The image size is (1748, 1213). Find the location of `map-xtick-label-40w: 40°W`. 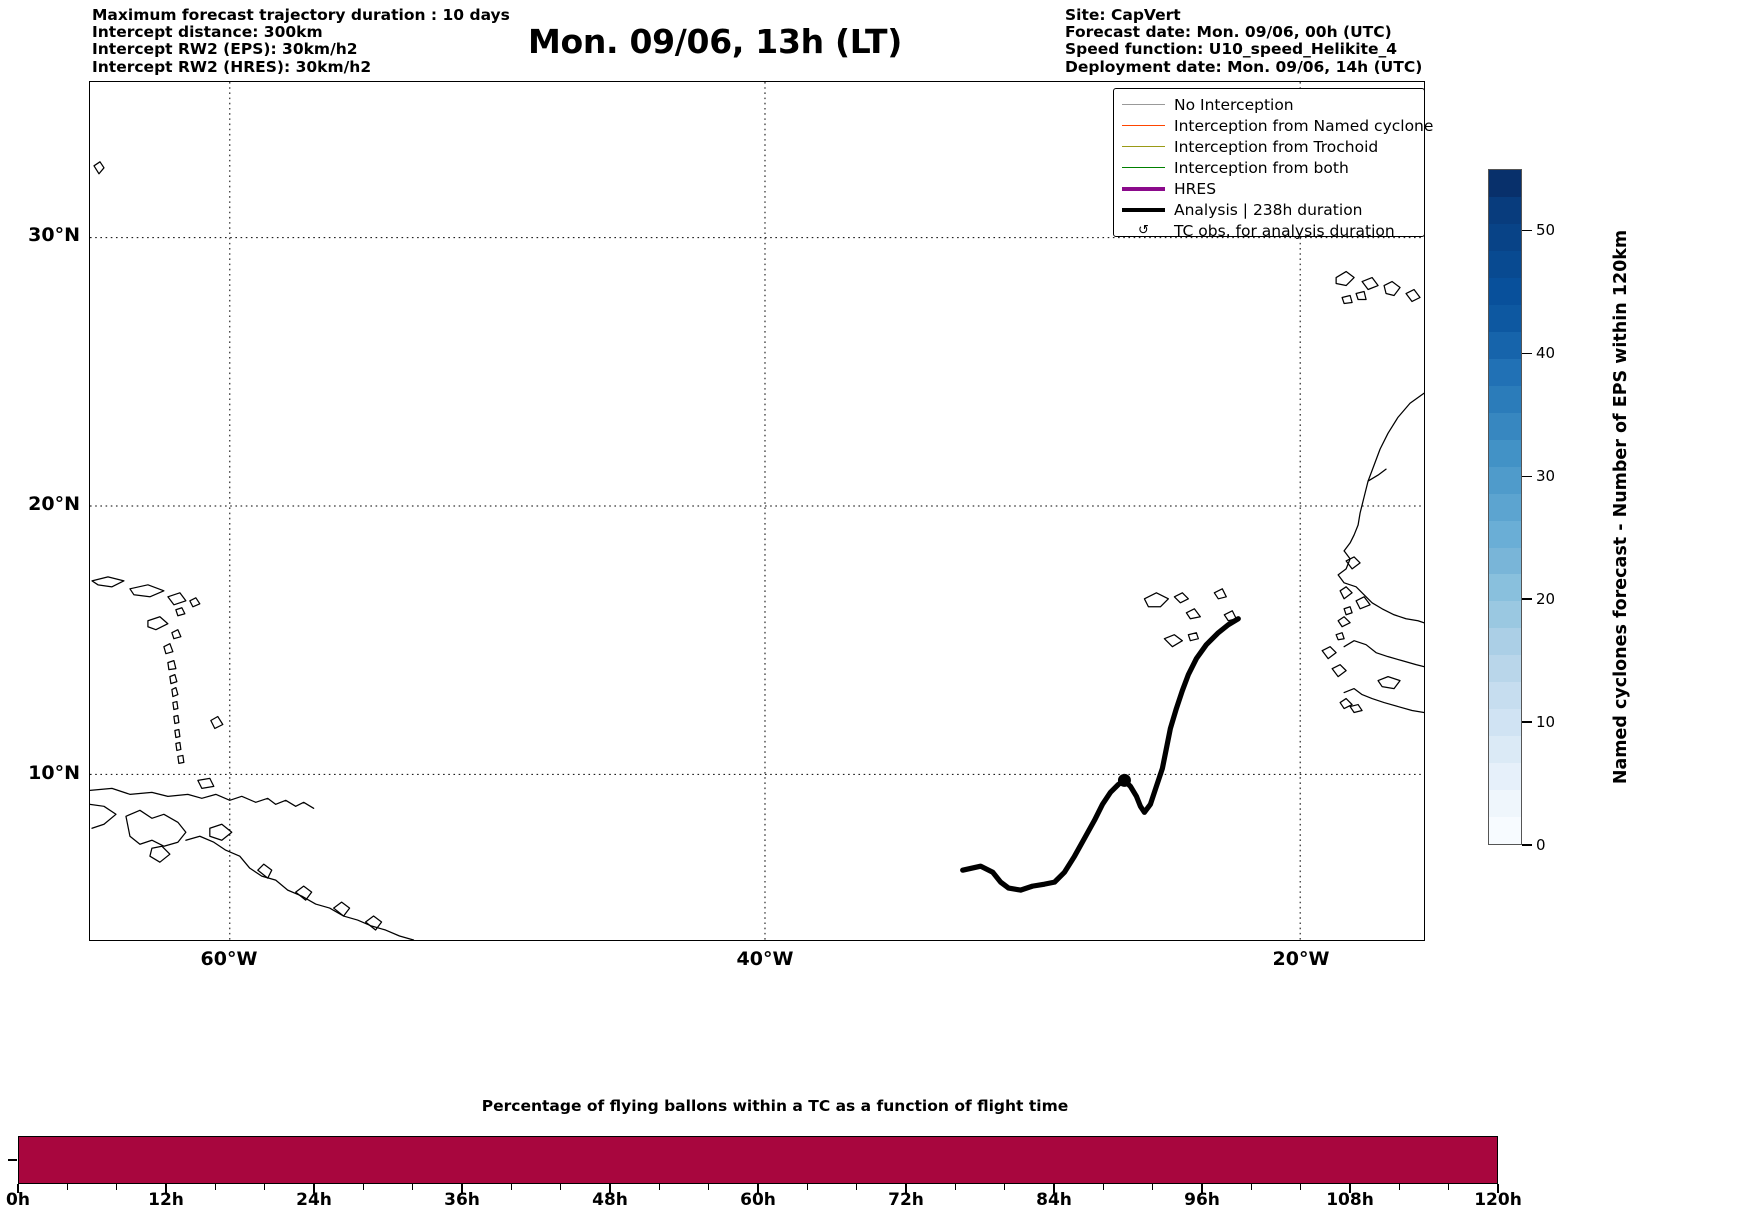

map-xtick-label-40w: 40°W is located at coordinates (765, 959).